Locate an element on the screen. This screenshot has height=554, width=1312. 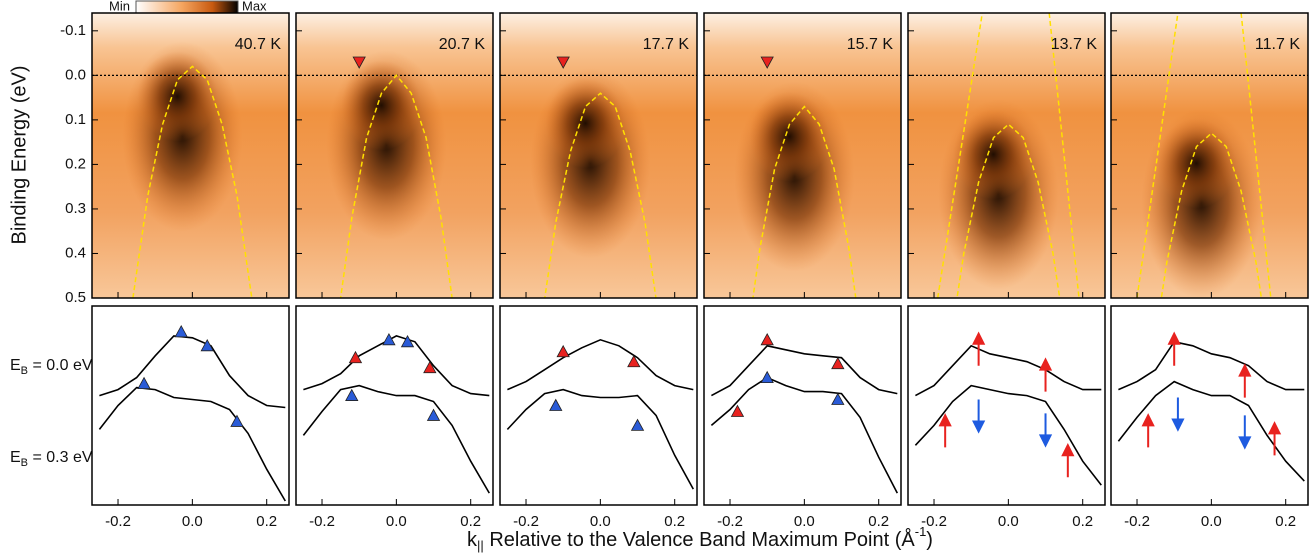
y-tick-label: 0.2 is located at coordinates (75, 163).